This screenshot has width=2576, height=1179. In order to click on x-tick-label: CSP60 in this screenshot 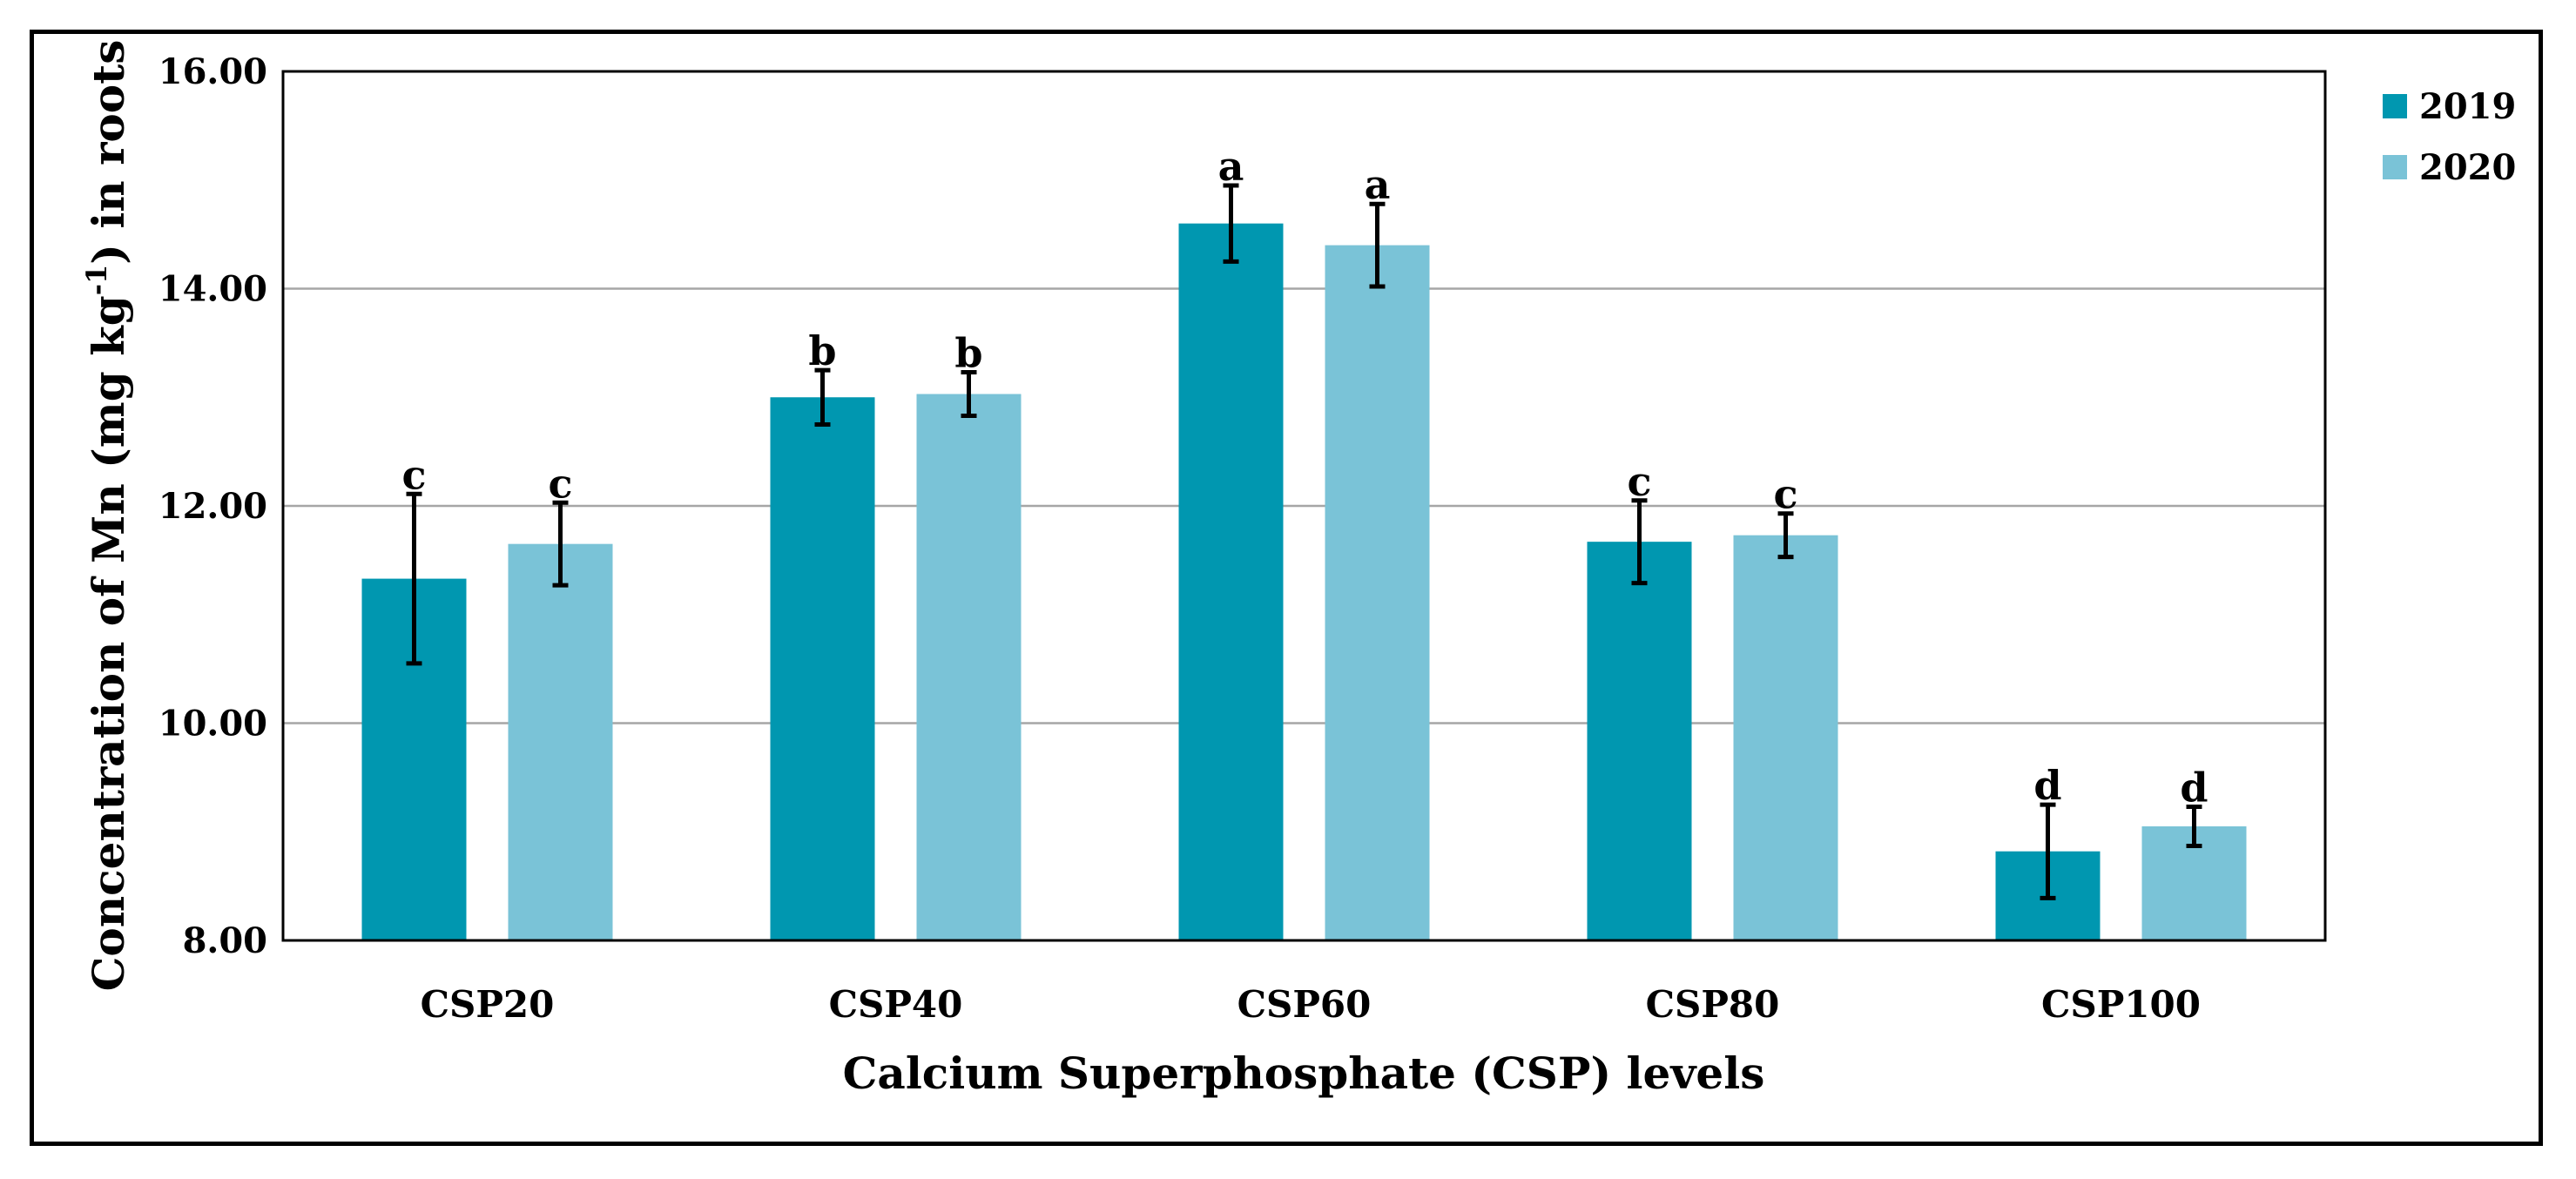, I will do `click(1304, 1004)`.